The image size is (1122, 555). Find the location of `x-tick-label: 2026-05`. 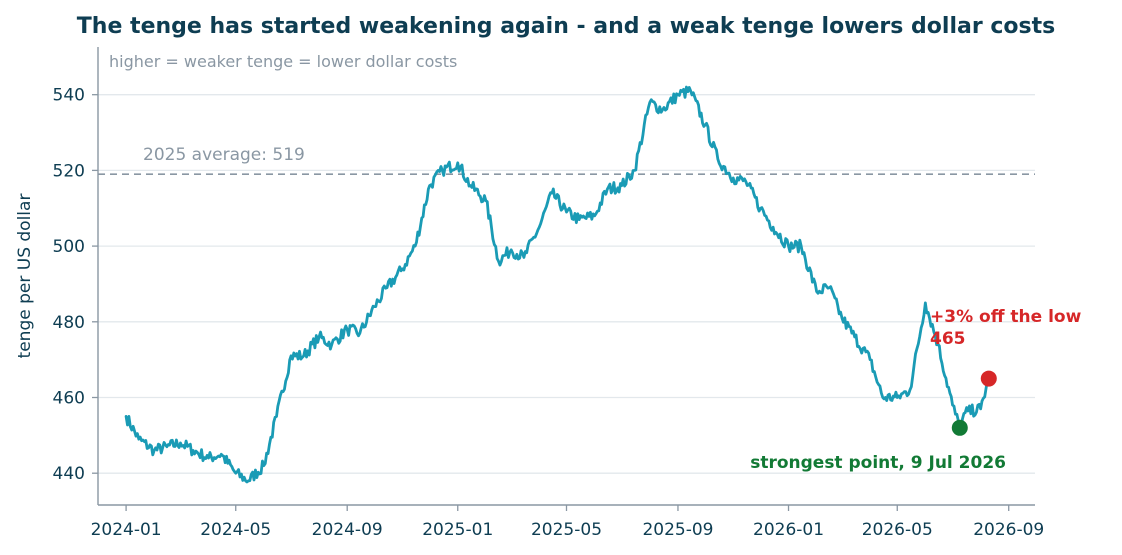

x-tick-label: 2026-05 is located at coordinates (897, 530).